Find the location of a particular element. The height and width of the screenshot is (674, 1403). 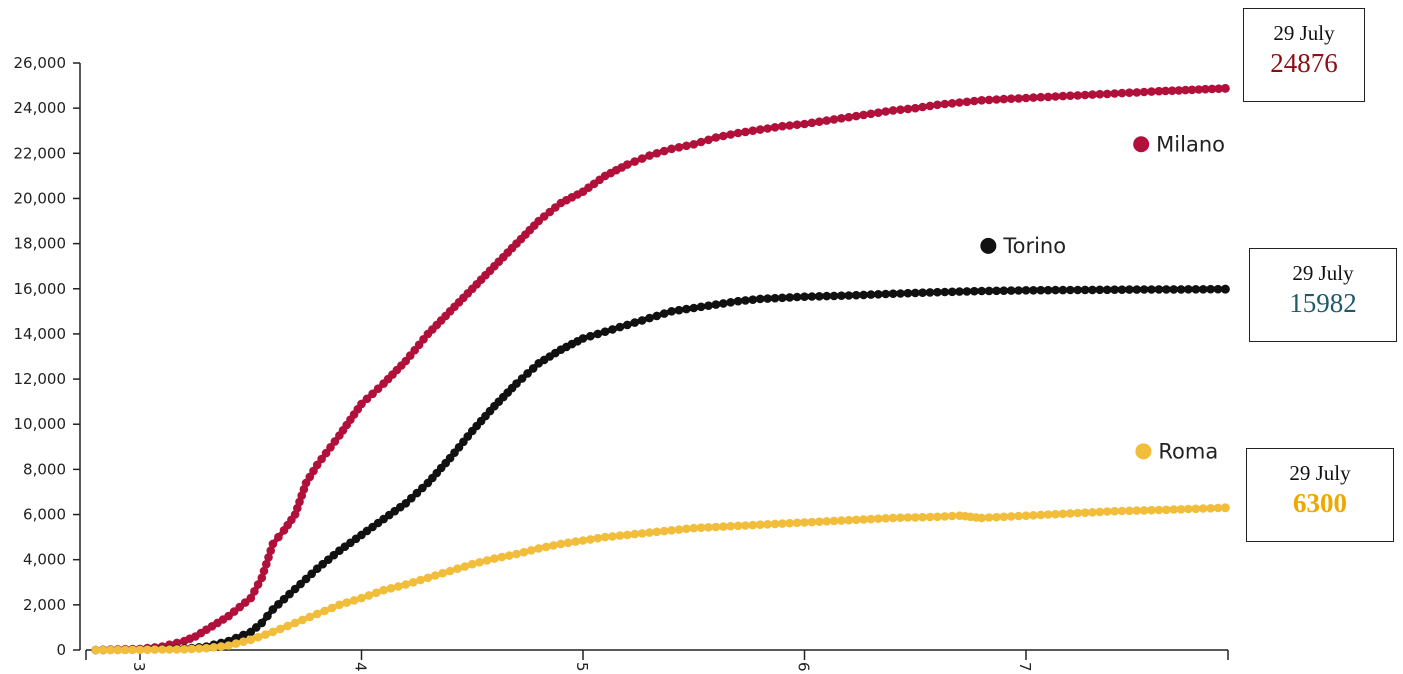

data-point-last-roma is located at coordinates (1225, 508).